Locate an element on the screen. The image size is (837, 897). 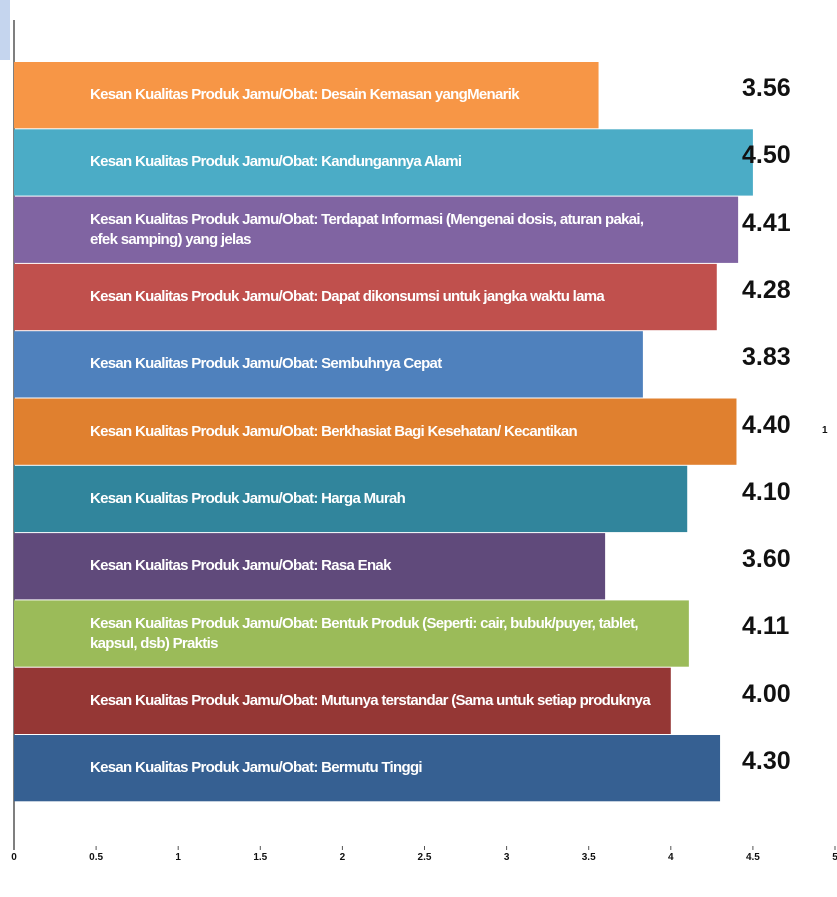
decoration is located at coordinates (5, 30).